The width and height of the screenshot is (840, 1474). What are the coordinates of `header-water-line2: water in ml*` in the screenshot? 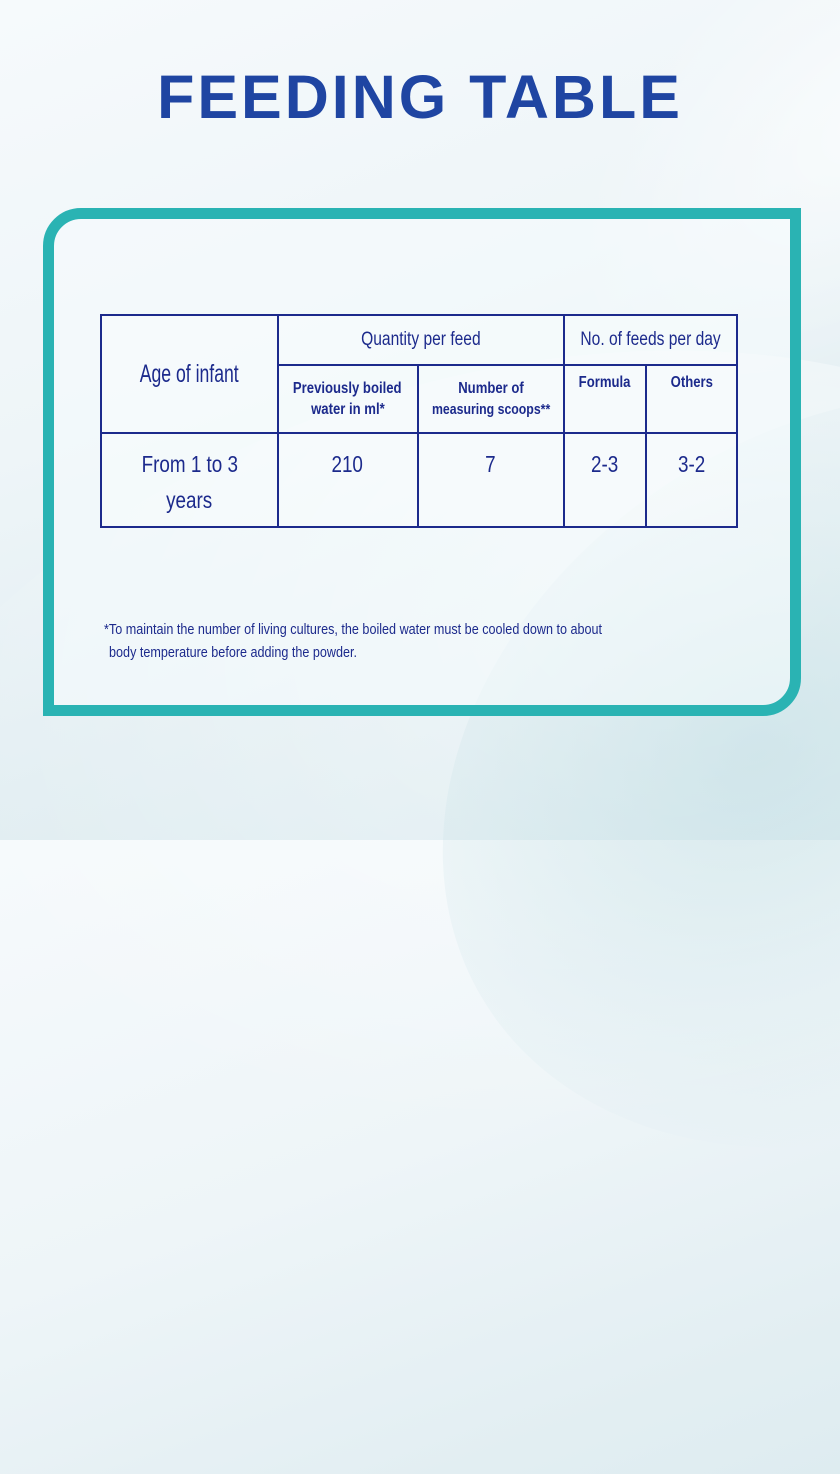 It's located at (347, 409).